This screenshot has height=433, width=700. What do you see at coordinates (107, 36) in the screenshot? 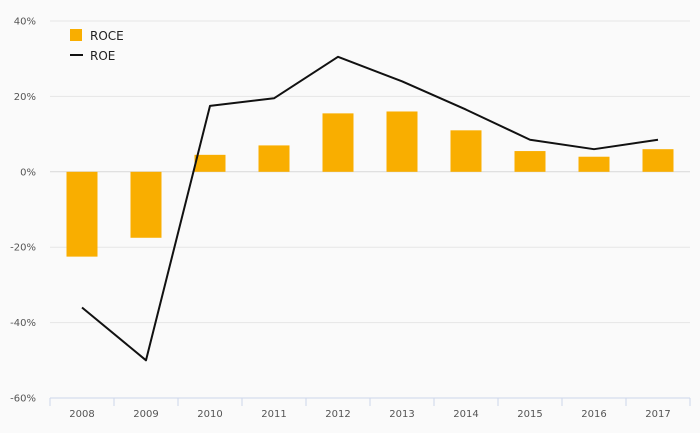
I see `legend-label-roce: ROCE` at bounding box center [107, 36].